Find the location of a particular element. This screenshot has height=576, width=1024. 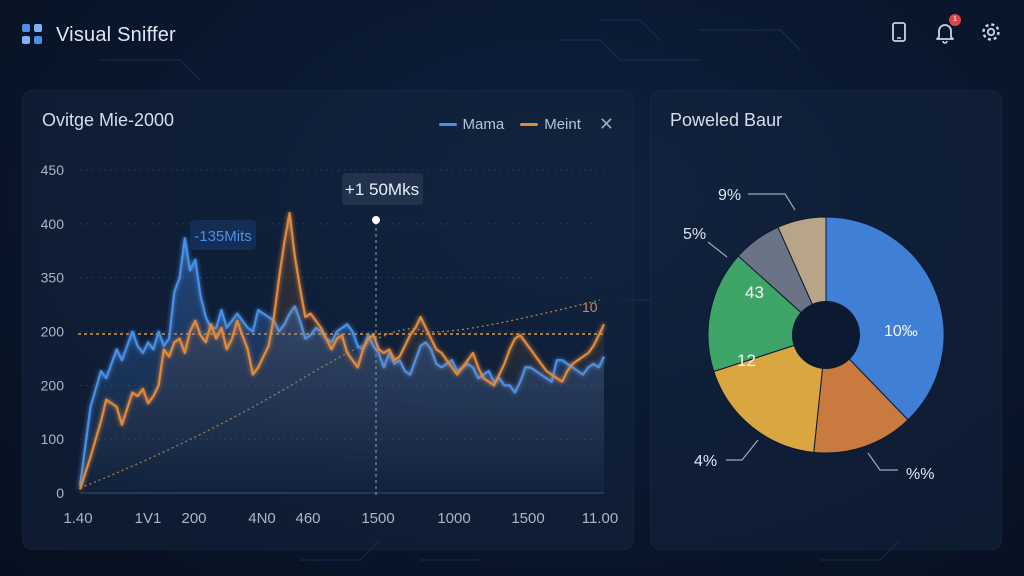

legend-label: Mama is located at coordinates (483, 124).